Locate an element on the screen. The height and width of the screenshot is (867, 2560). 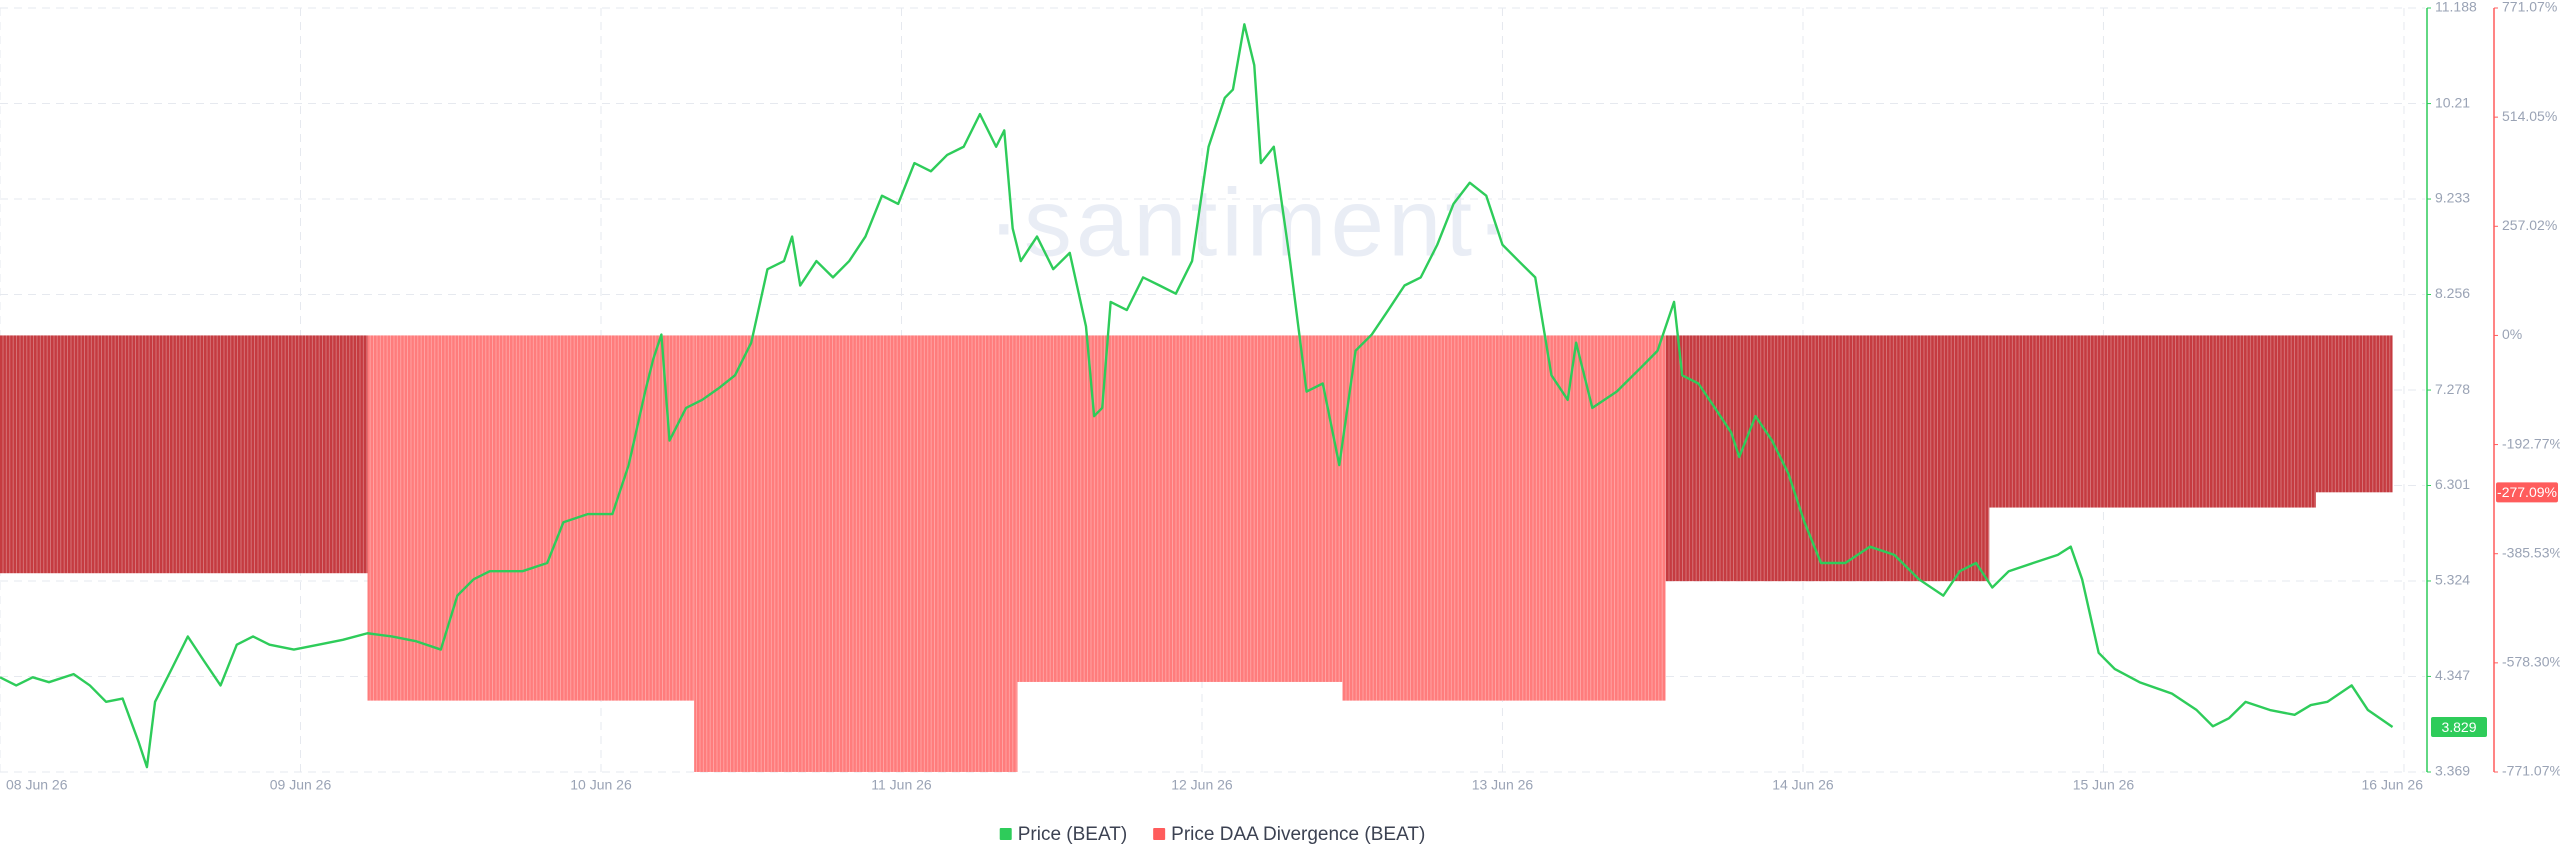
x-tick-label: 12 Jun 26 is located at coordinates (1202, 785).